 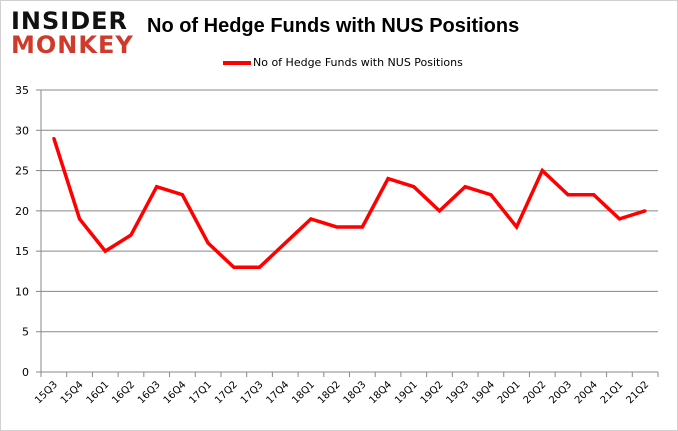 What do you see at coordinates (237, 62) in the screenshot?
I see `legend-swatch` at bounding box center [237, 62].